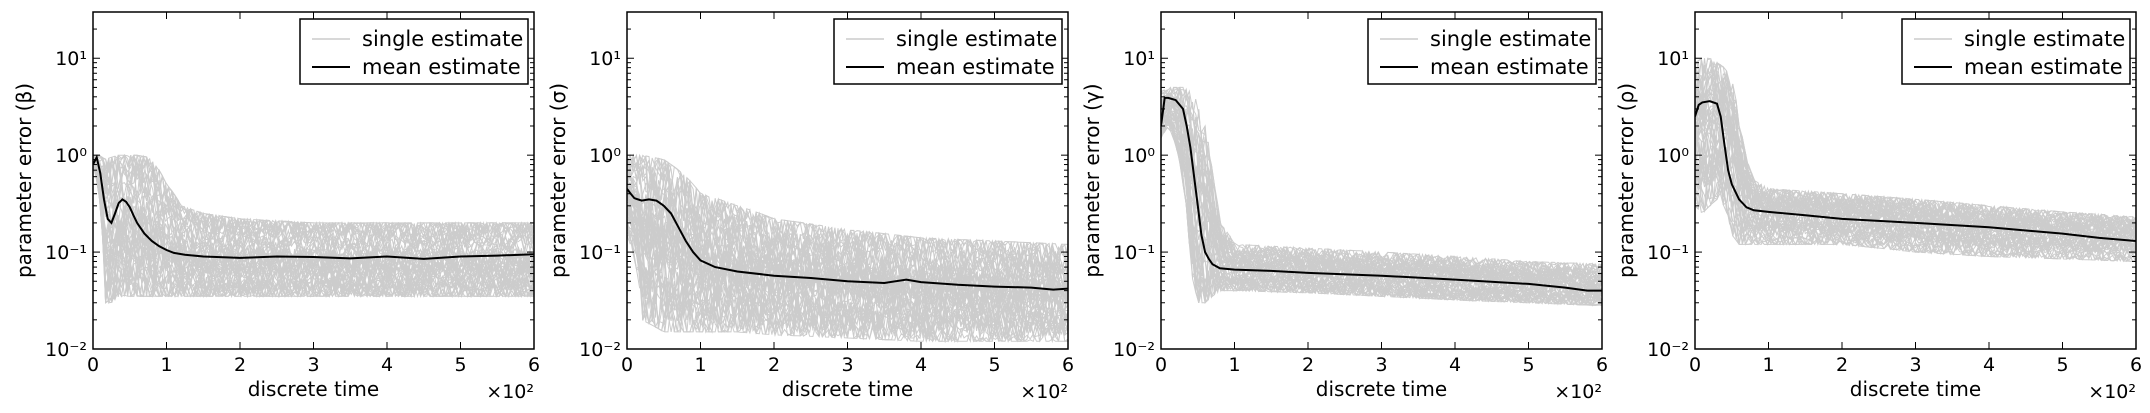 The image size is (2150, 413). I want to click on y-axis-label: parameter error (σ), so click(558, 180).